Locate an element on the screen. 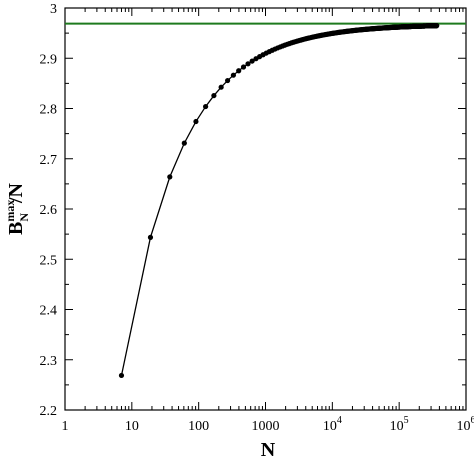 The height and width of the screenshot is (464, 474). y-axis-title-text: BmaxN/N is located at coordinates (17, 208).